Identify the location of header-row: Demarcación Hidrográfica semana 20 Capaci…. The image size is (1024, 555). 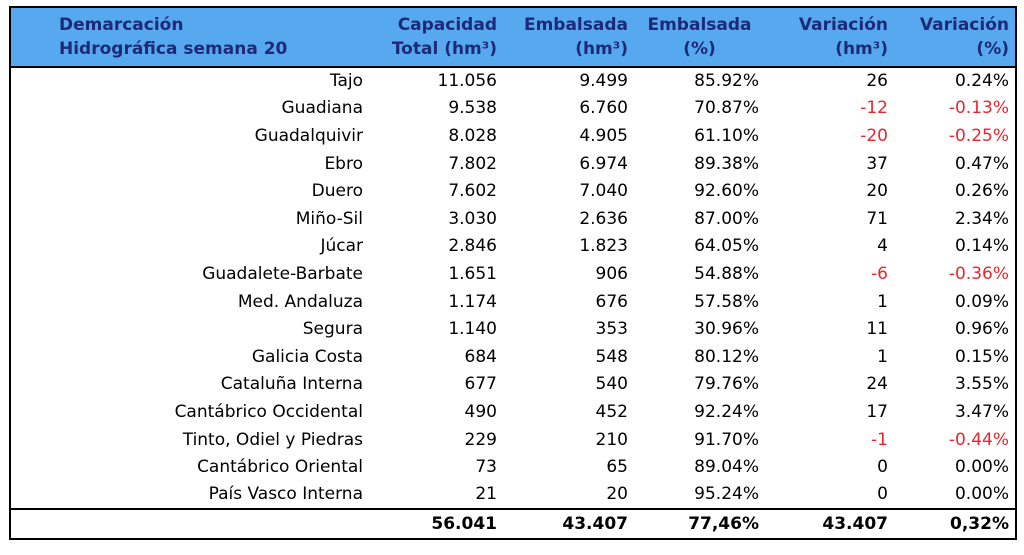
(513, 37).